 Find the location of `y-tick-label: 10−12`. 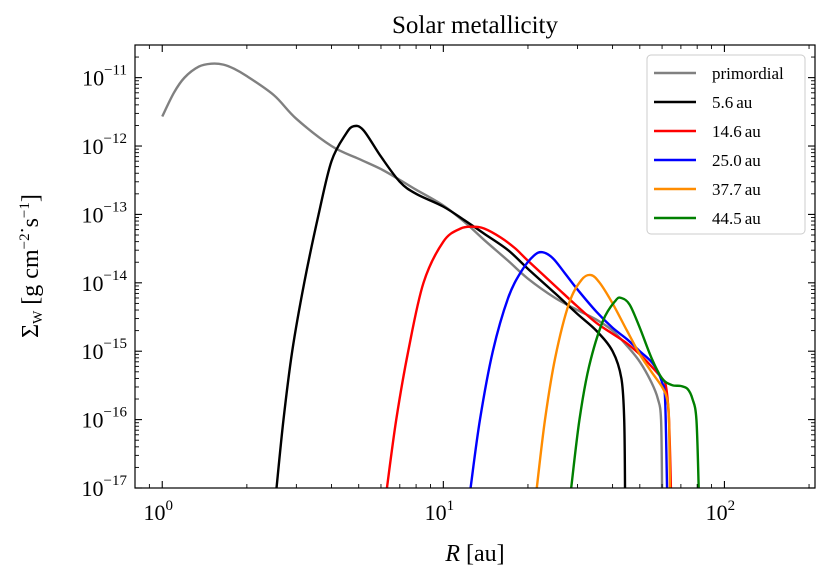

y-tick-label: 10−12 is located at coordinates (104, 145).